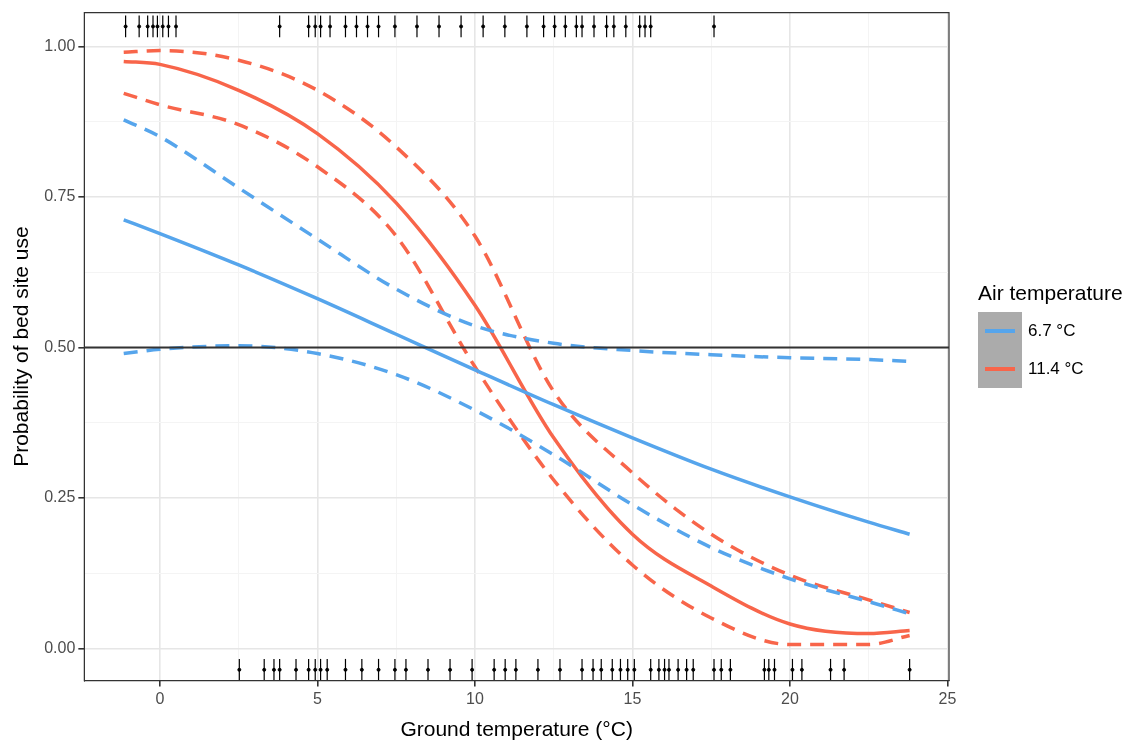 The height and width of the screenshot is (753, 1139). What do you see at coordinates (21, 346) in the screenshot?
I see `y-axis-title: Probability of bed site use` at bounding box center [21, 346].